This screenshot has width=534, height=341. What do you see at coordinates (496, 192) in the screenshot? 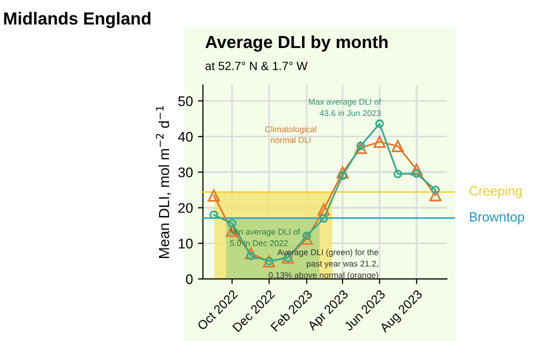
I see `ref-line-label: Creeping` at bounding box center [496, 192].